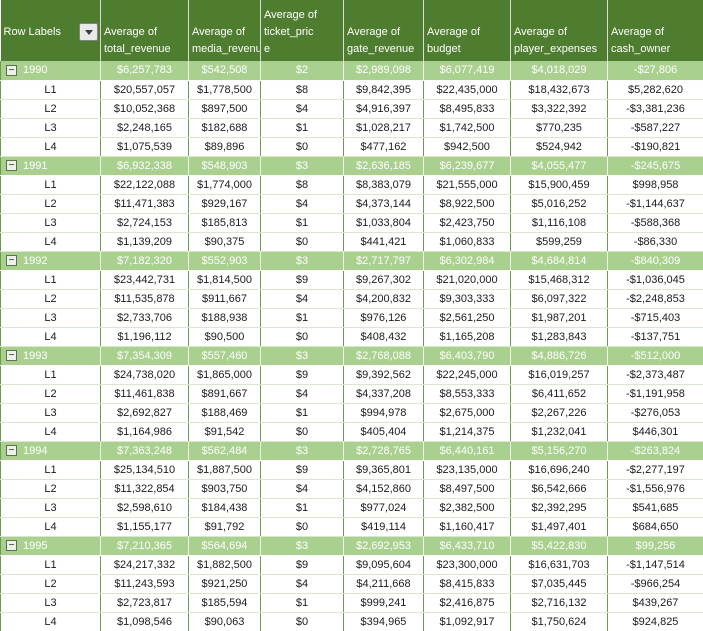 Image resolution: width=703 pixels, height=631 pixels. I want to click on subtotal-value-cell: $542,508, so click(224, 71).